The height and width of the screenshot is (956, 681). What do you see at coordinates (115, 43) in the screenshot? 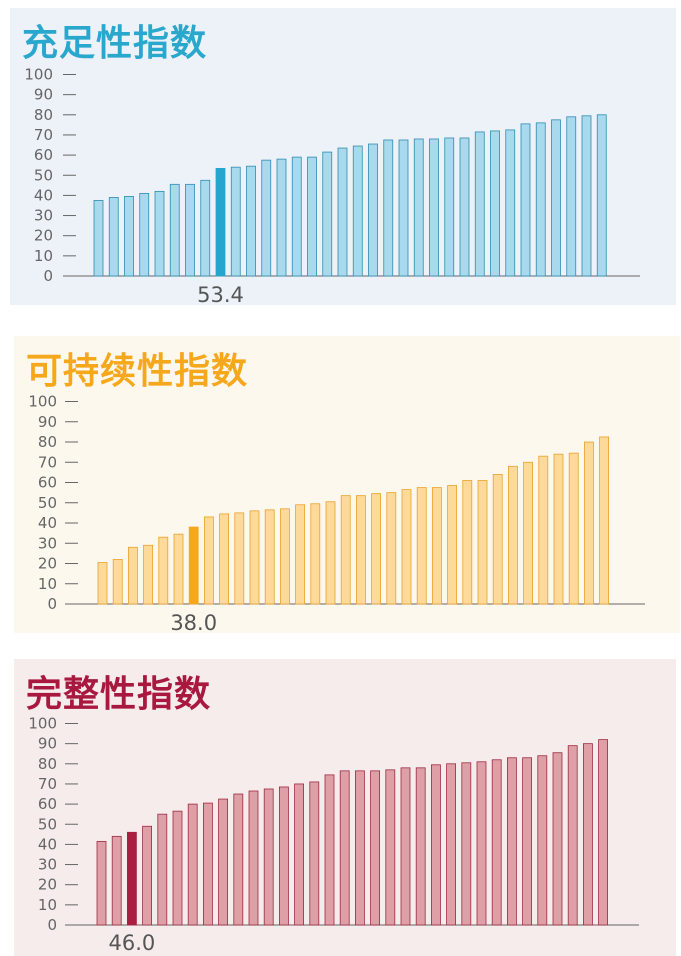
I see `adequacy-title: 充足性指数` at bounding box center [115, 43].